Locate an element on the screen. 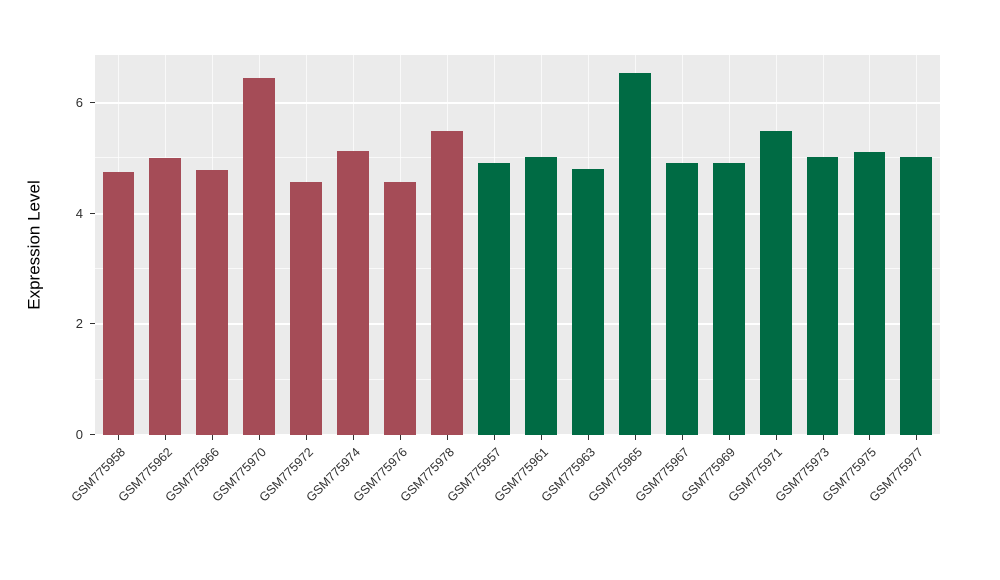  bar-GSM775977 is located at coordinates (916, 296).